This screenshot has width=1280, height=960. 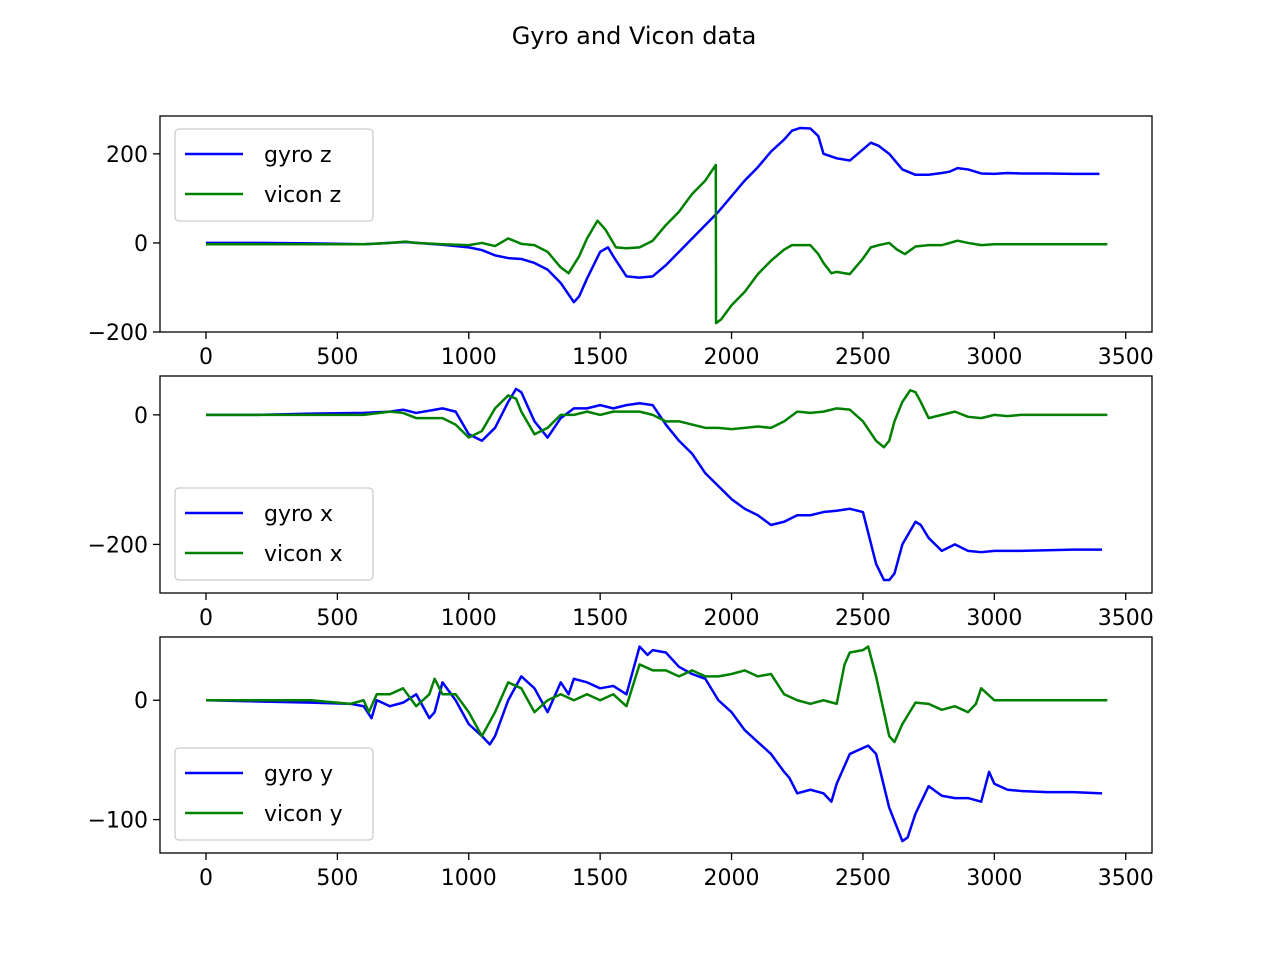 I want to click on legend: gyro x vicon x, so click(x=274, y=534).